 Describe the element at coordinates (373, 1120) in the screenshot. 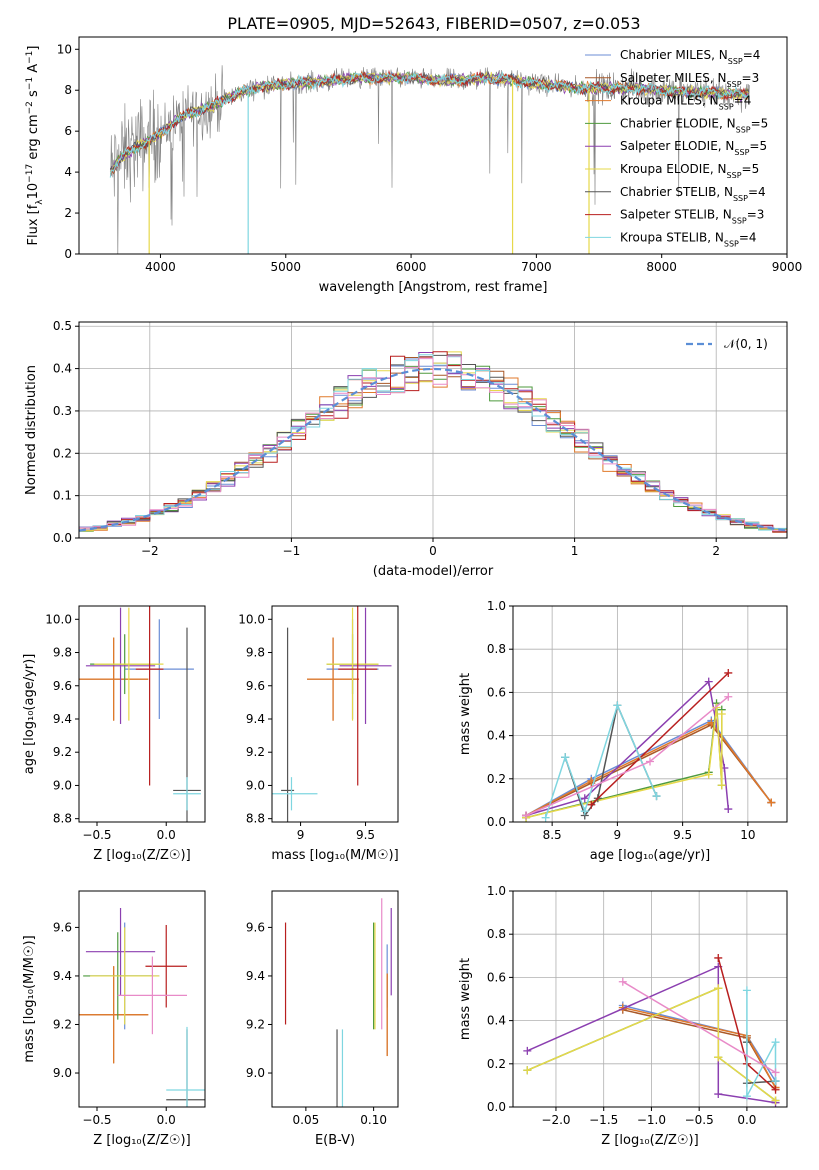

I see `x-tick-label: 0.10` at that location.